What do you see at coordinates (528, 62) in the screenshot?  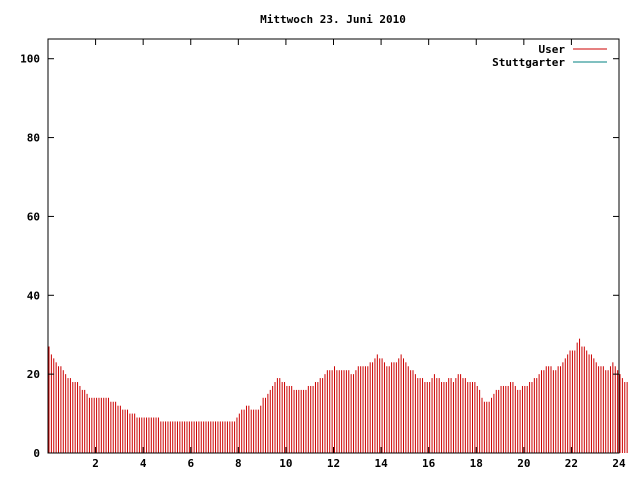 I see `legend-label-stuttgarter: Stuttgarter` at bounding box center [528, 62].